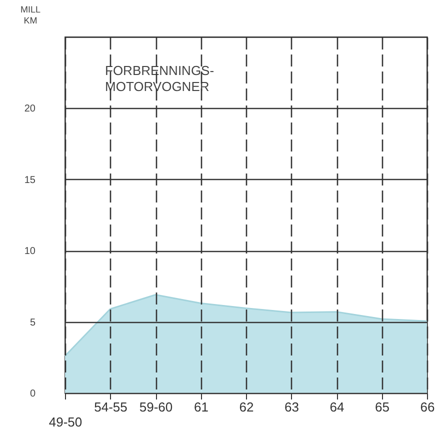 The height and width of the screenshot is (435, 444). Describe the element at coordinates (33, 394) in the screenshot. I see `y-tick-label: 0` at that location.